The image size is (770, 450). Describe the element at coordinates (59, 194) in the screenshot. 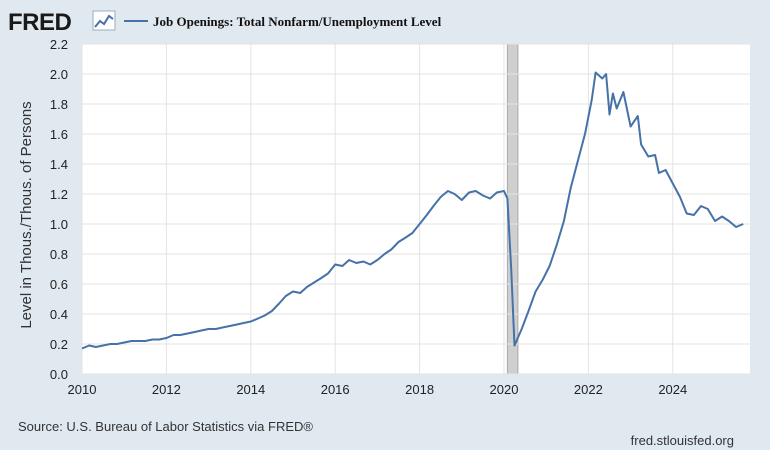

I see `y-tick-label: 1.2` at that location.